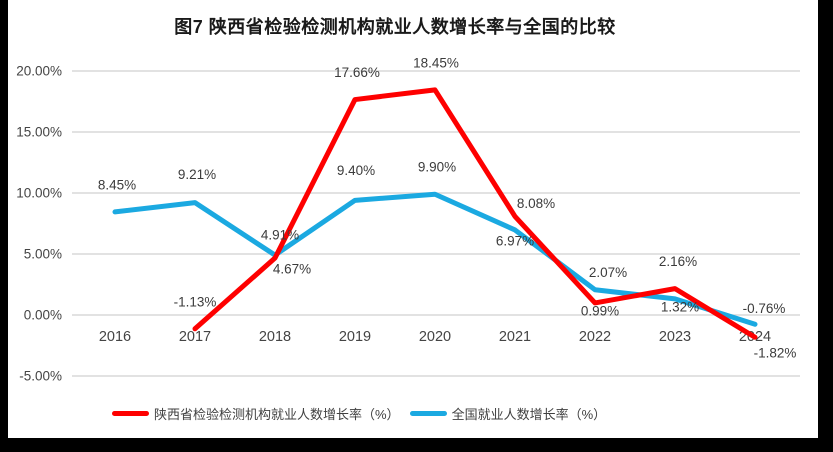 Image resolution: width=833 pixels, height=452 pixels. I want to click on legend-label-shaanxi: 陕西省检验检测机构就业人数增长率（%）, so click(277, 414).